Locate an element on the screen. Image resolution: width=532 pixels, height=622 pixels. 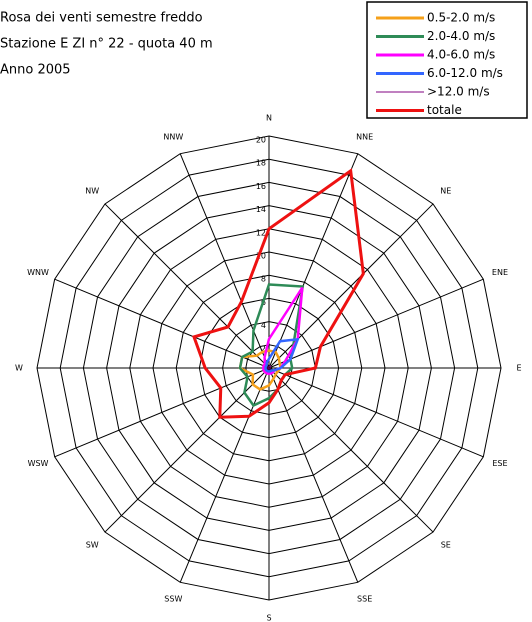
chart-title: Stazione E ZI n° 22 - quota 40 m is located at coordinates (106, 44).